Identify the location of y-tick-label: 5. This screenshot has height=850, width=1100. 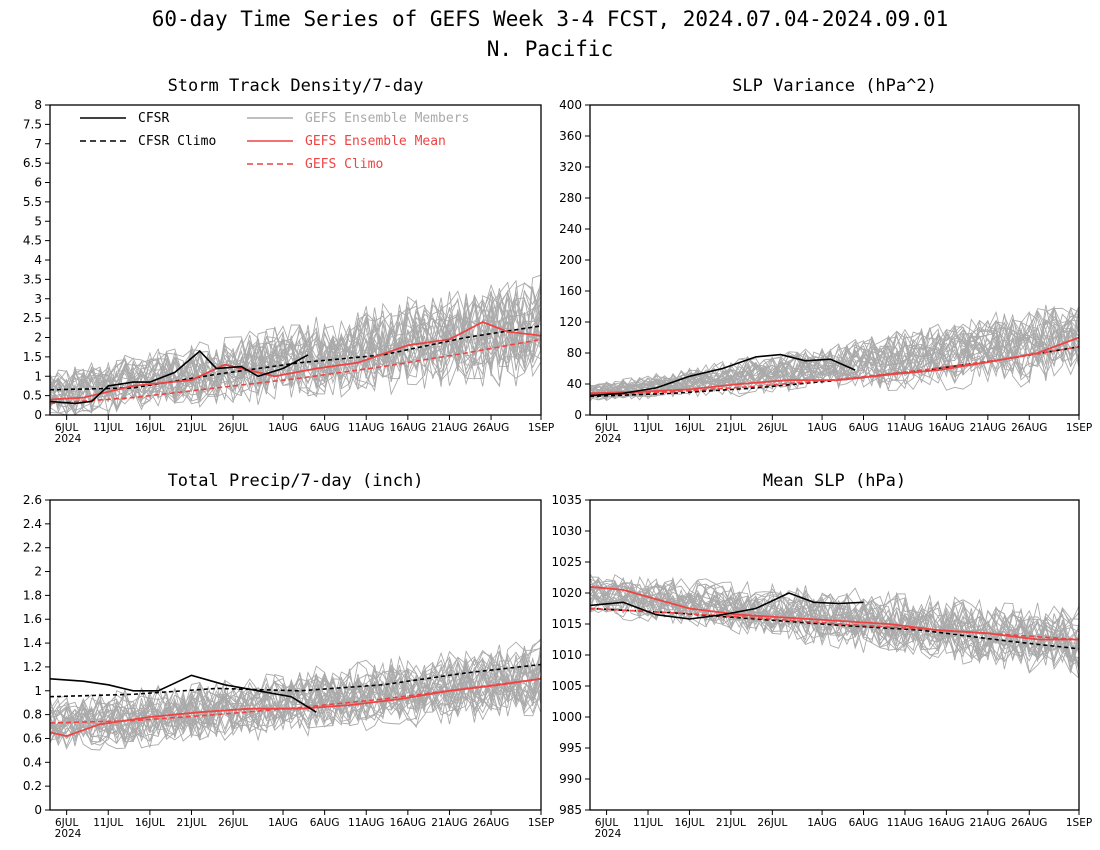
(38, 221).